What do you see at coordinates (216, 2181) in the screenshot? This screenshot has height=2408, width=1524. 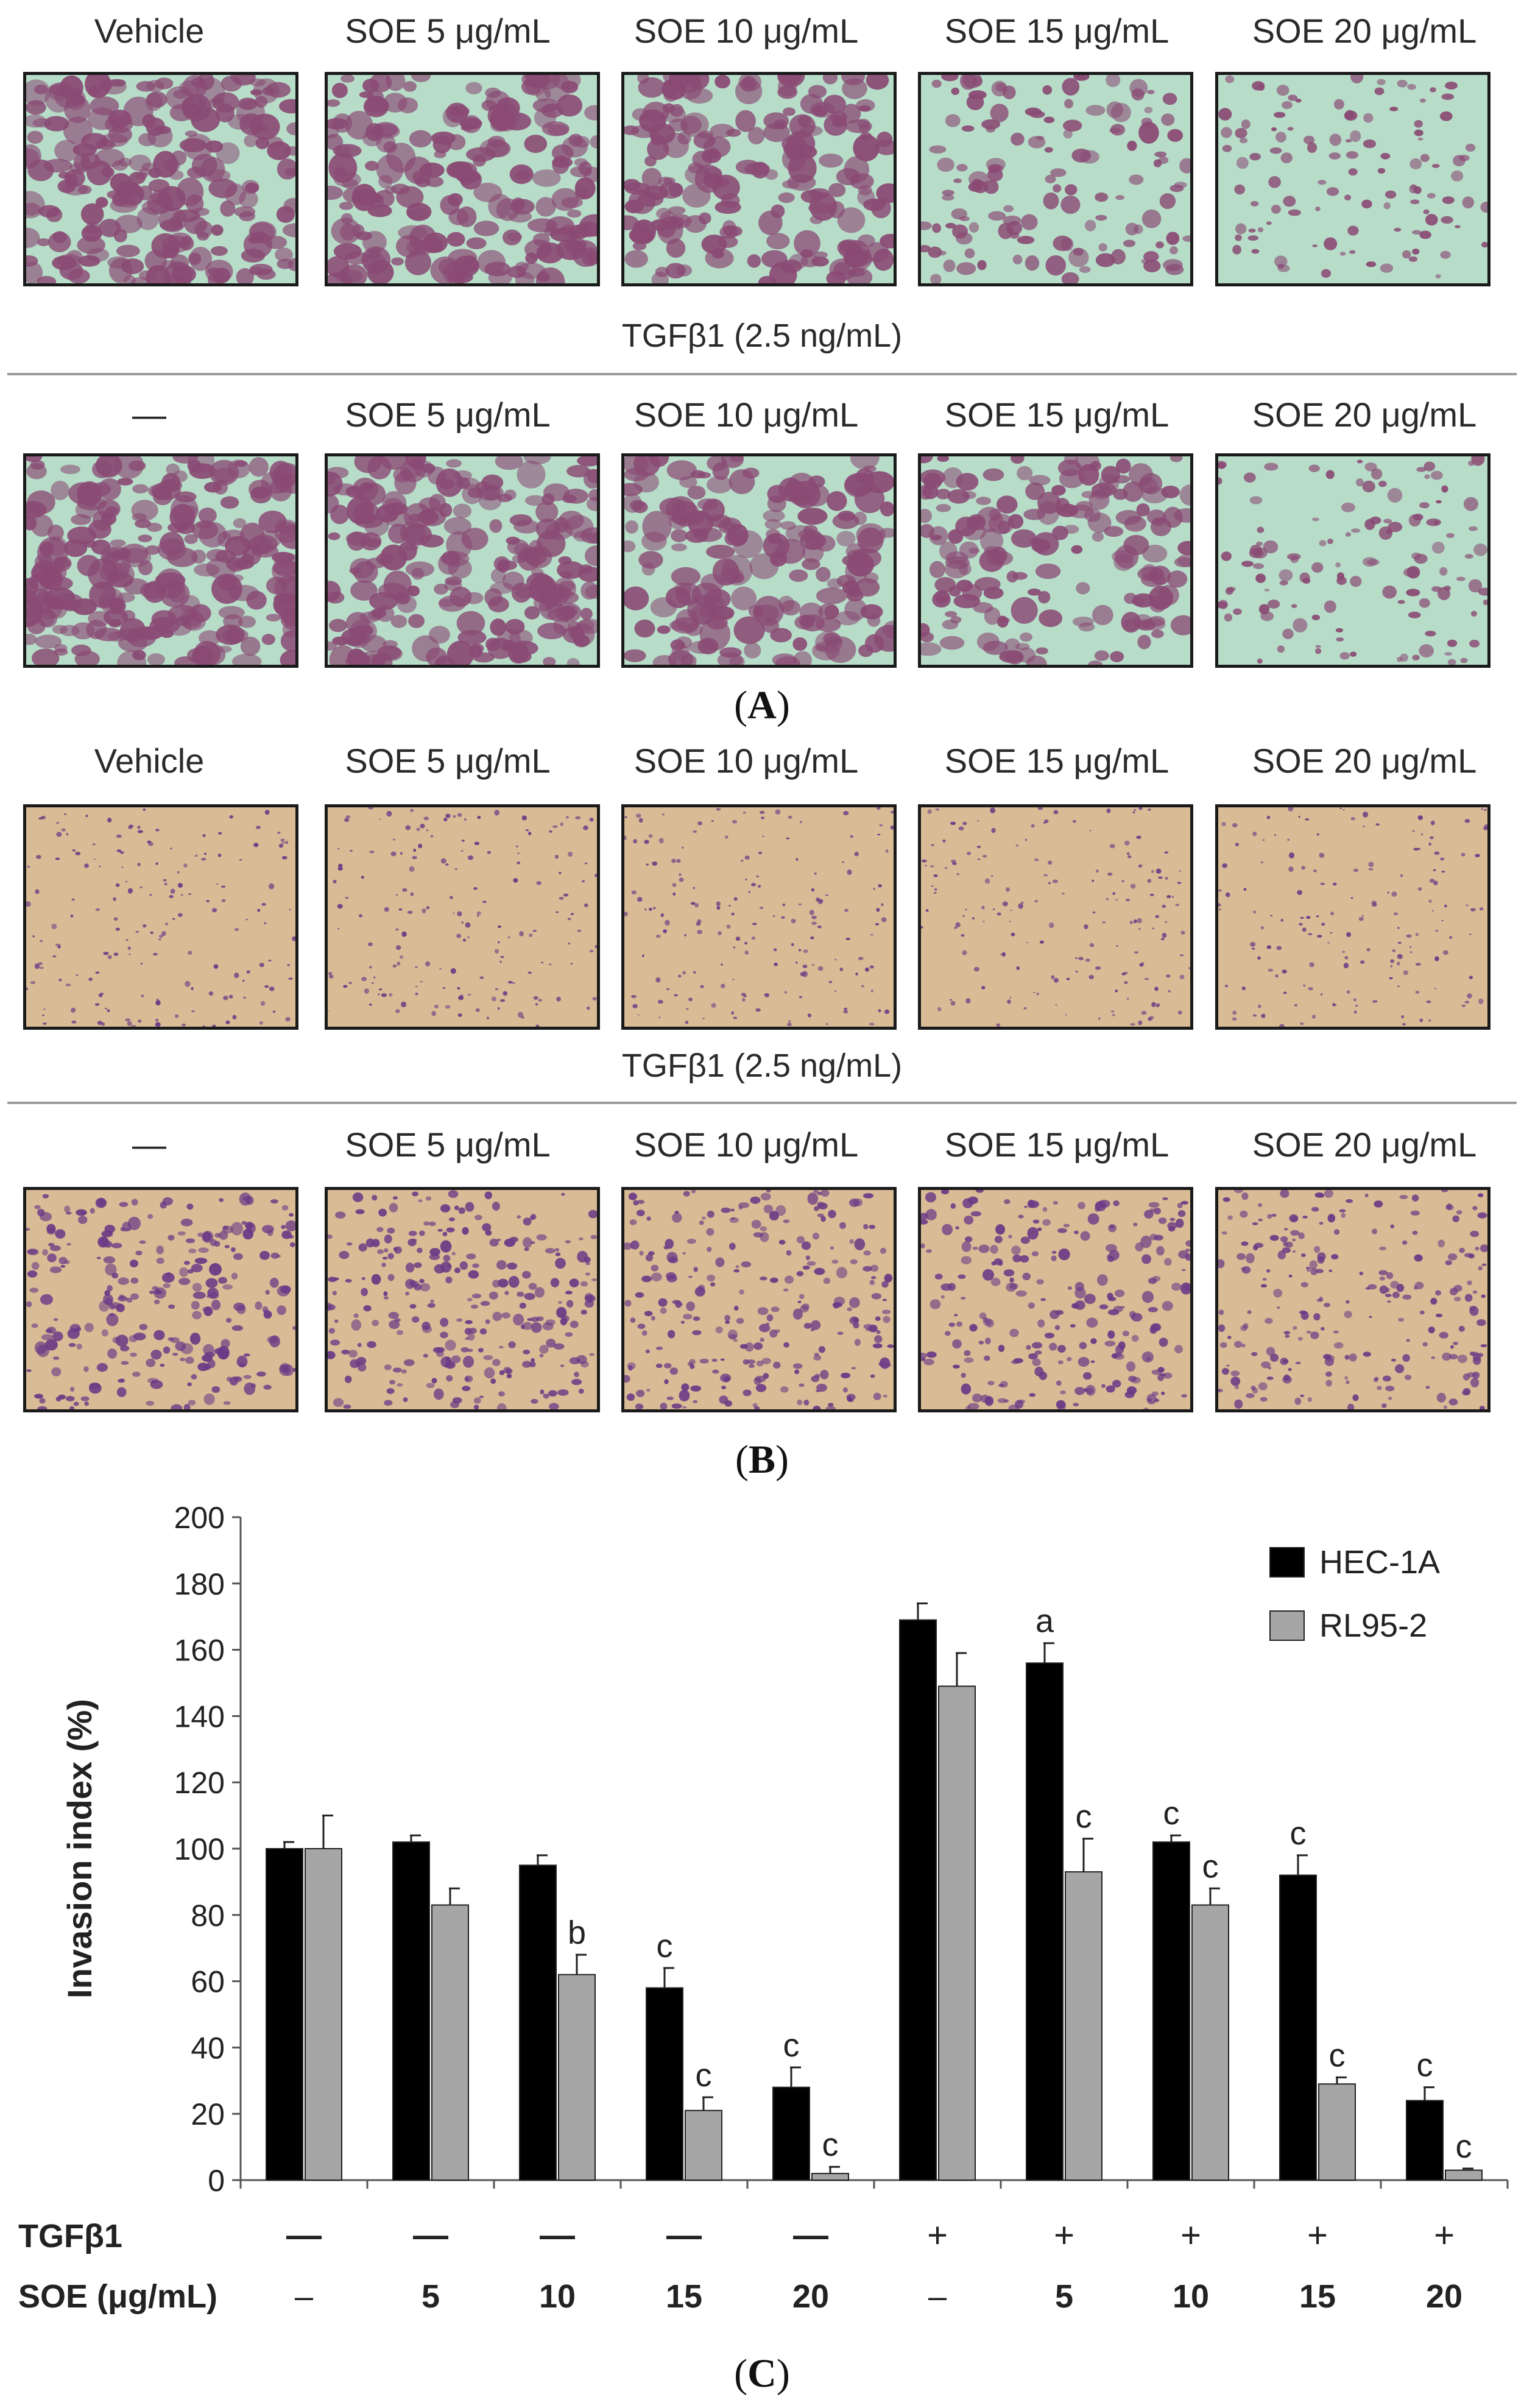 I see `y-tick-label: 0` at bounding box center [216, 2181].